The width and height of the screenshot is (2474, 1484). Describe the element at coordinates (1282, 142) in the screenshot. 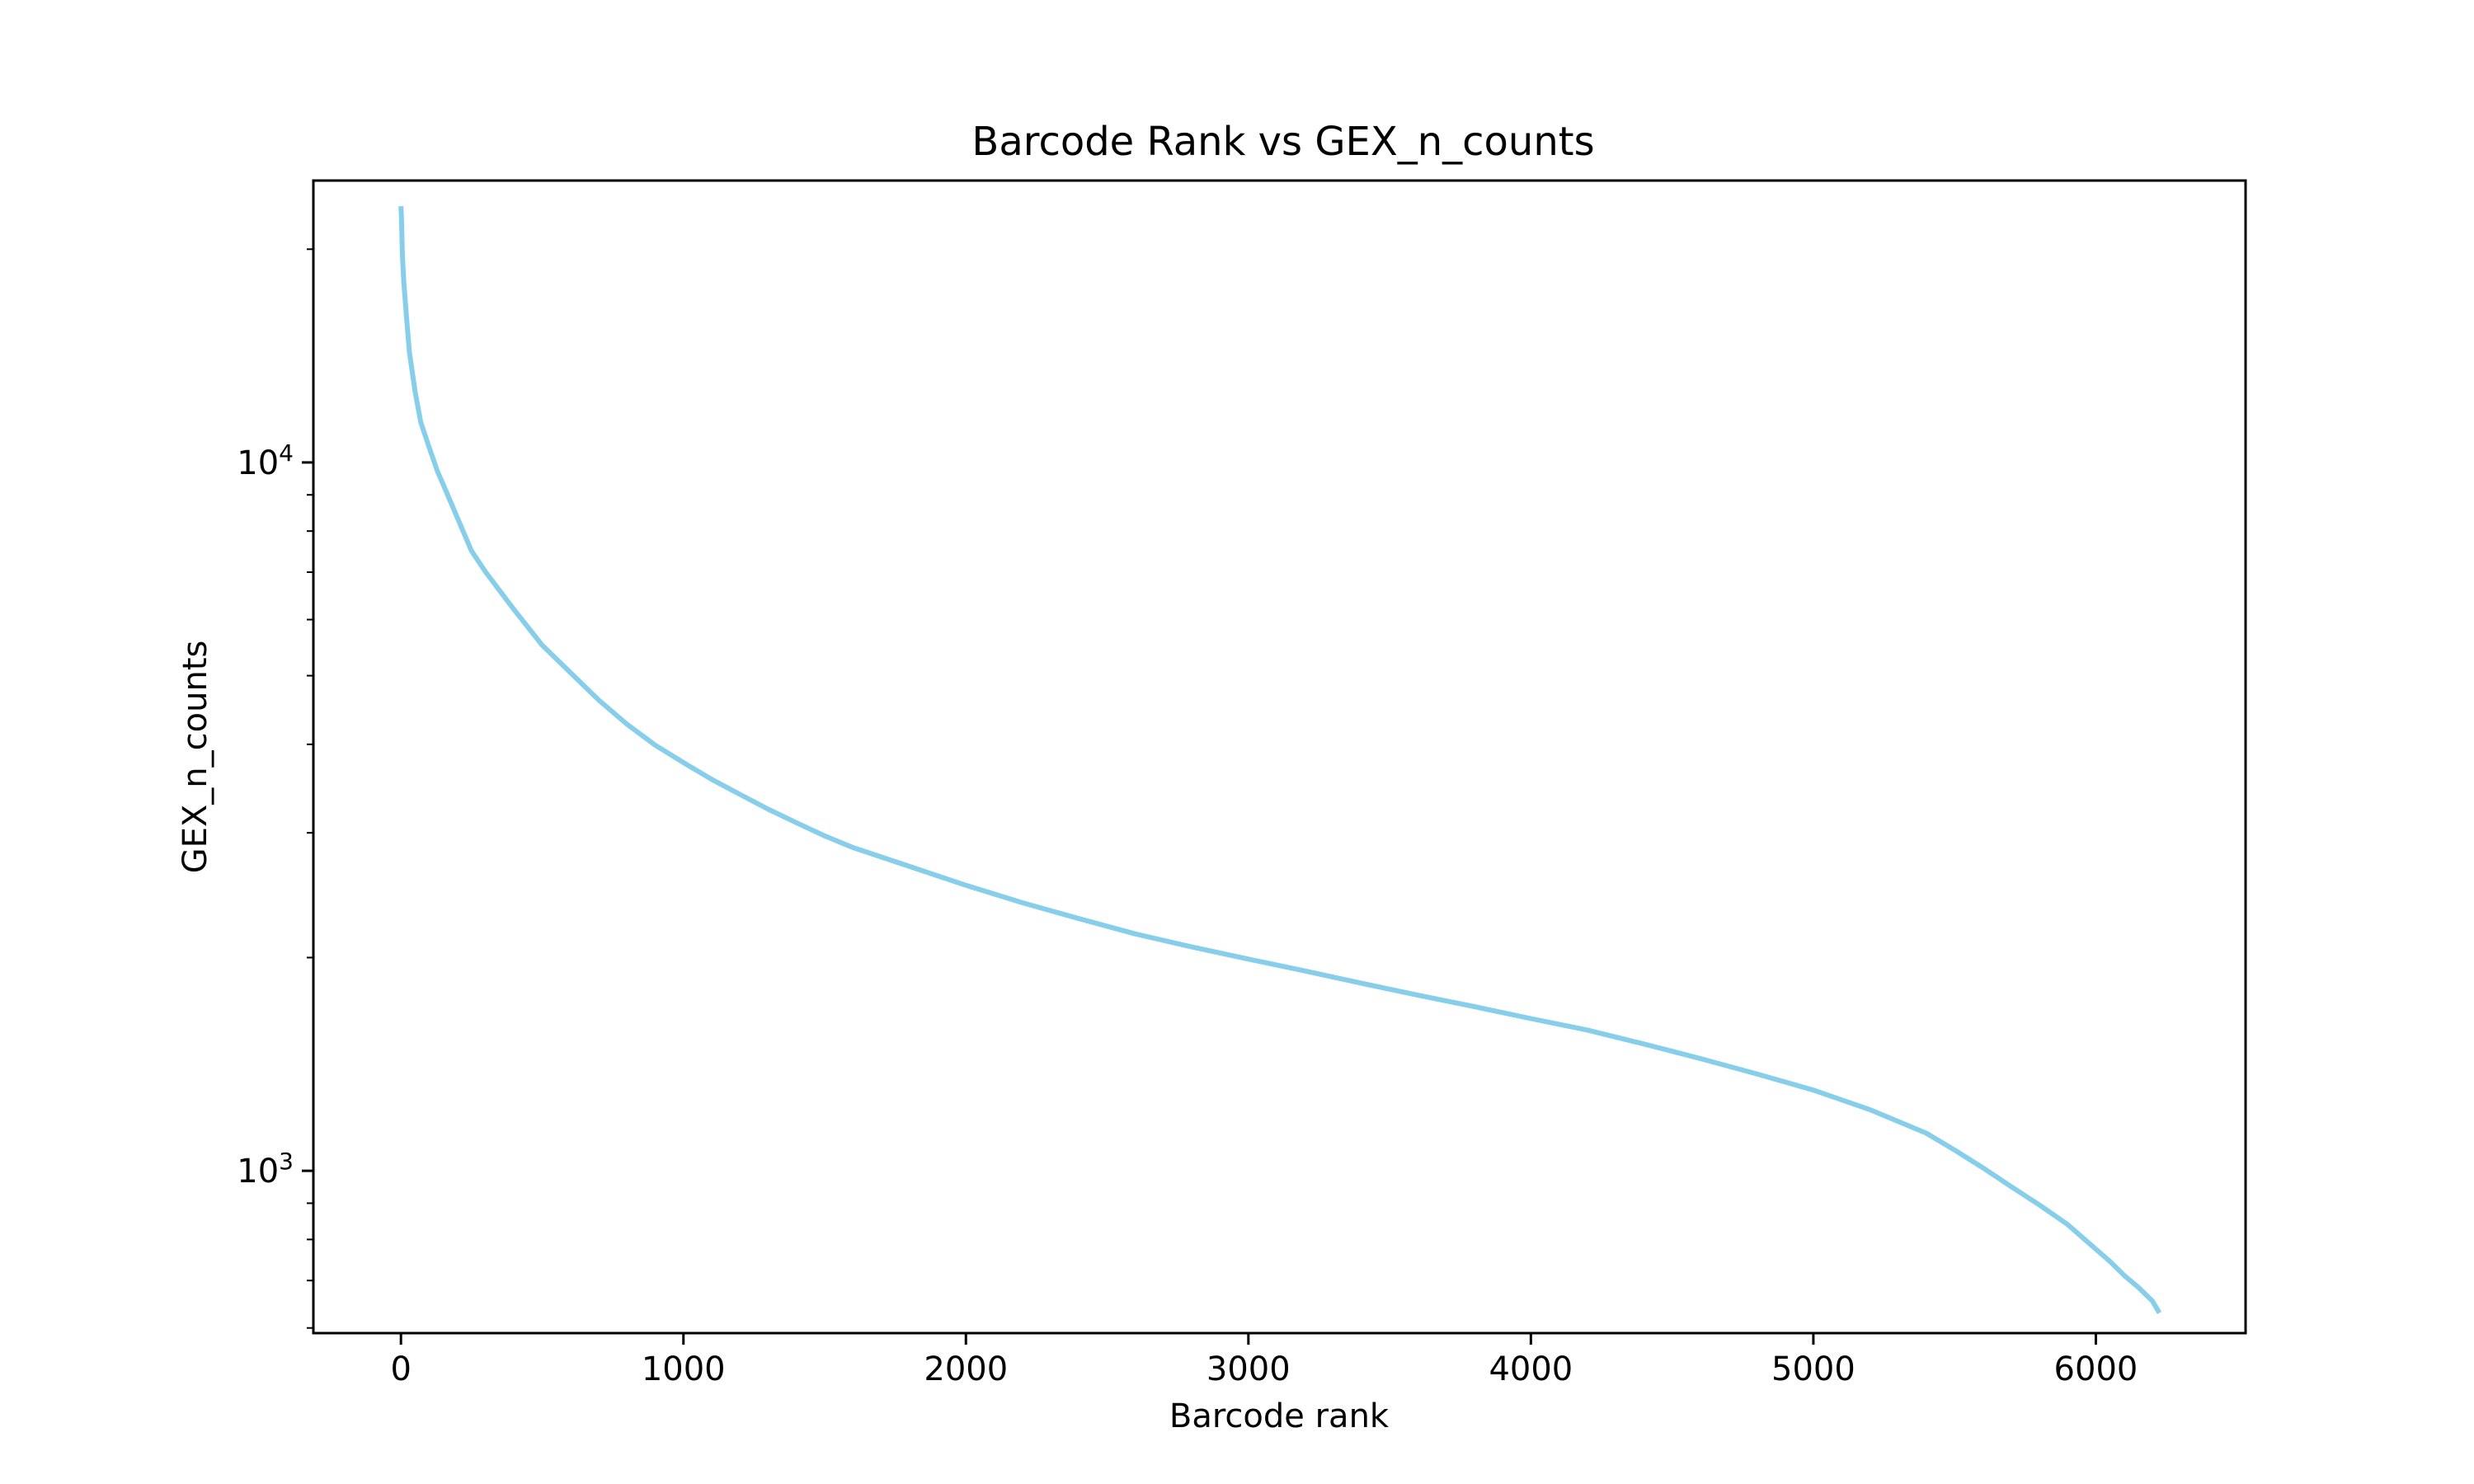

I see `chart-title: Barcode Rank vs GEX_n_counts` at that location.